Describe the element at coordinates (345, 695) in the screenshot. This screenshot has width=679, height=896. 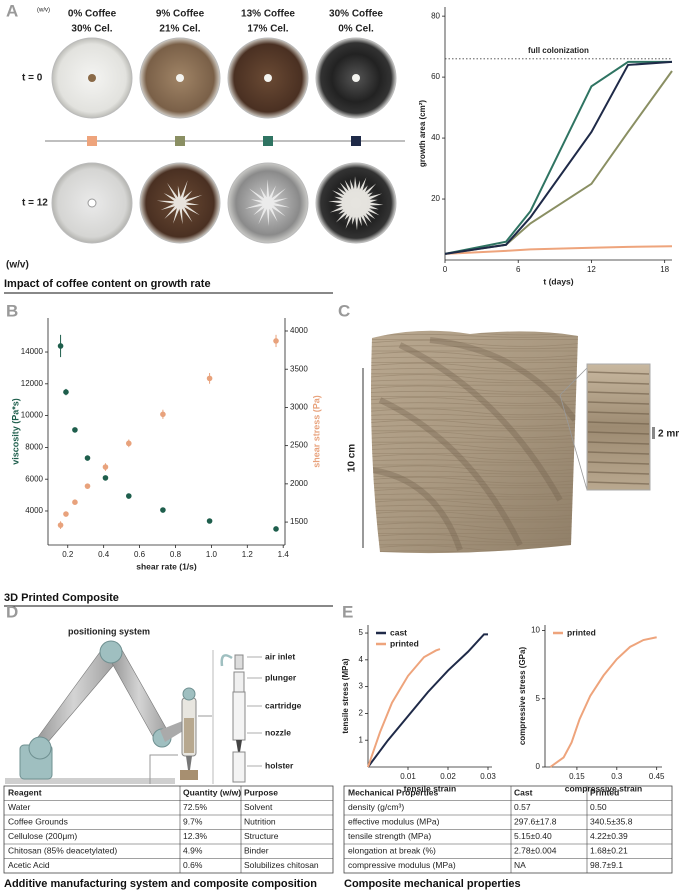
I see `y-axis-label: tensile stress (MPa)` at that location.